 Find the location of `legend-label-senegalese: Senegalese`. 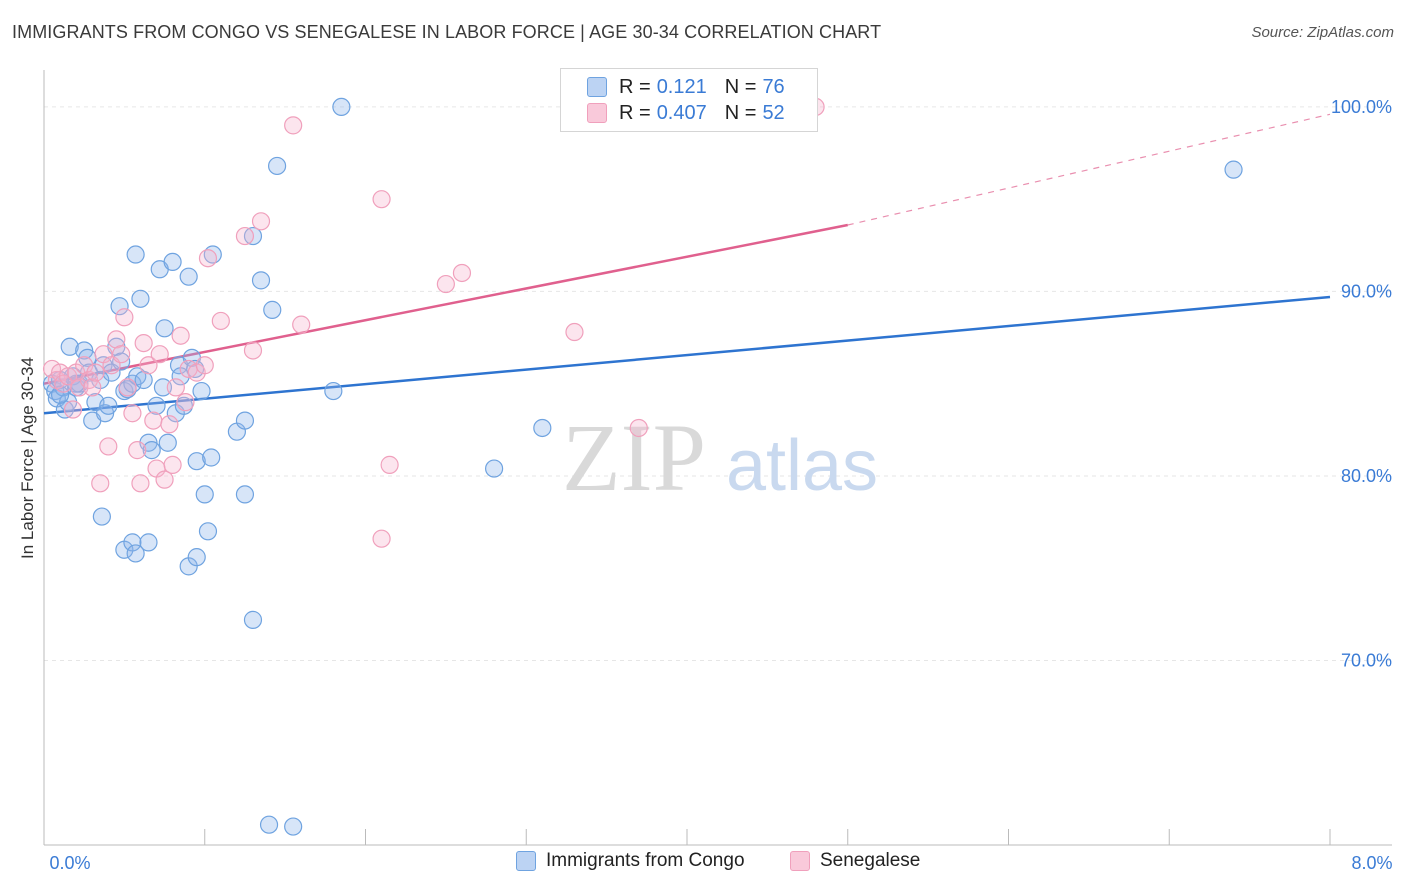

legend-label-senegalese: Senegalese is located at coordinates (870, 860).